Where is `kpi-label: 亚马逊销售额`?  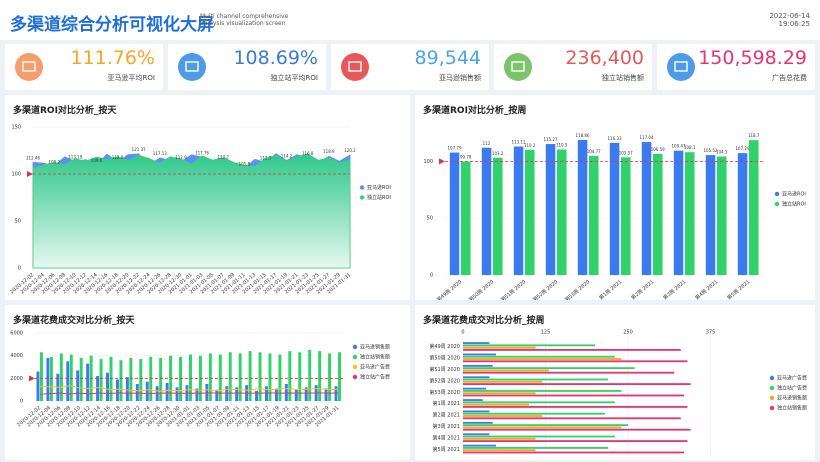 kpi-label: 亚马逊销售额 is located at coordinates (460, 78).